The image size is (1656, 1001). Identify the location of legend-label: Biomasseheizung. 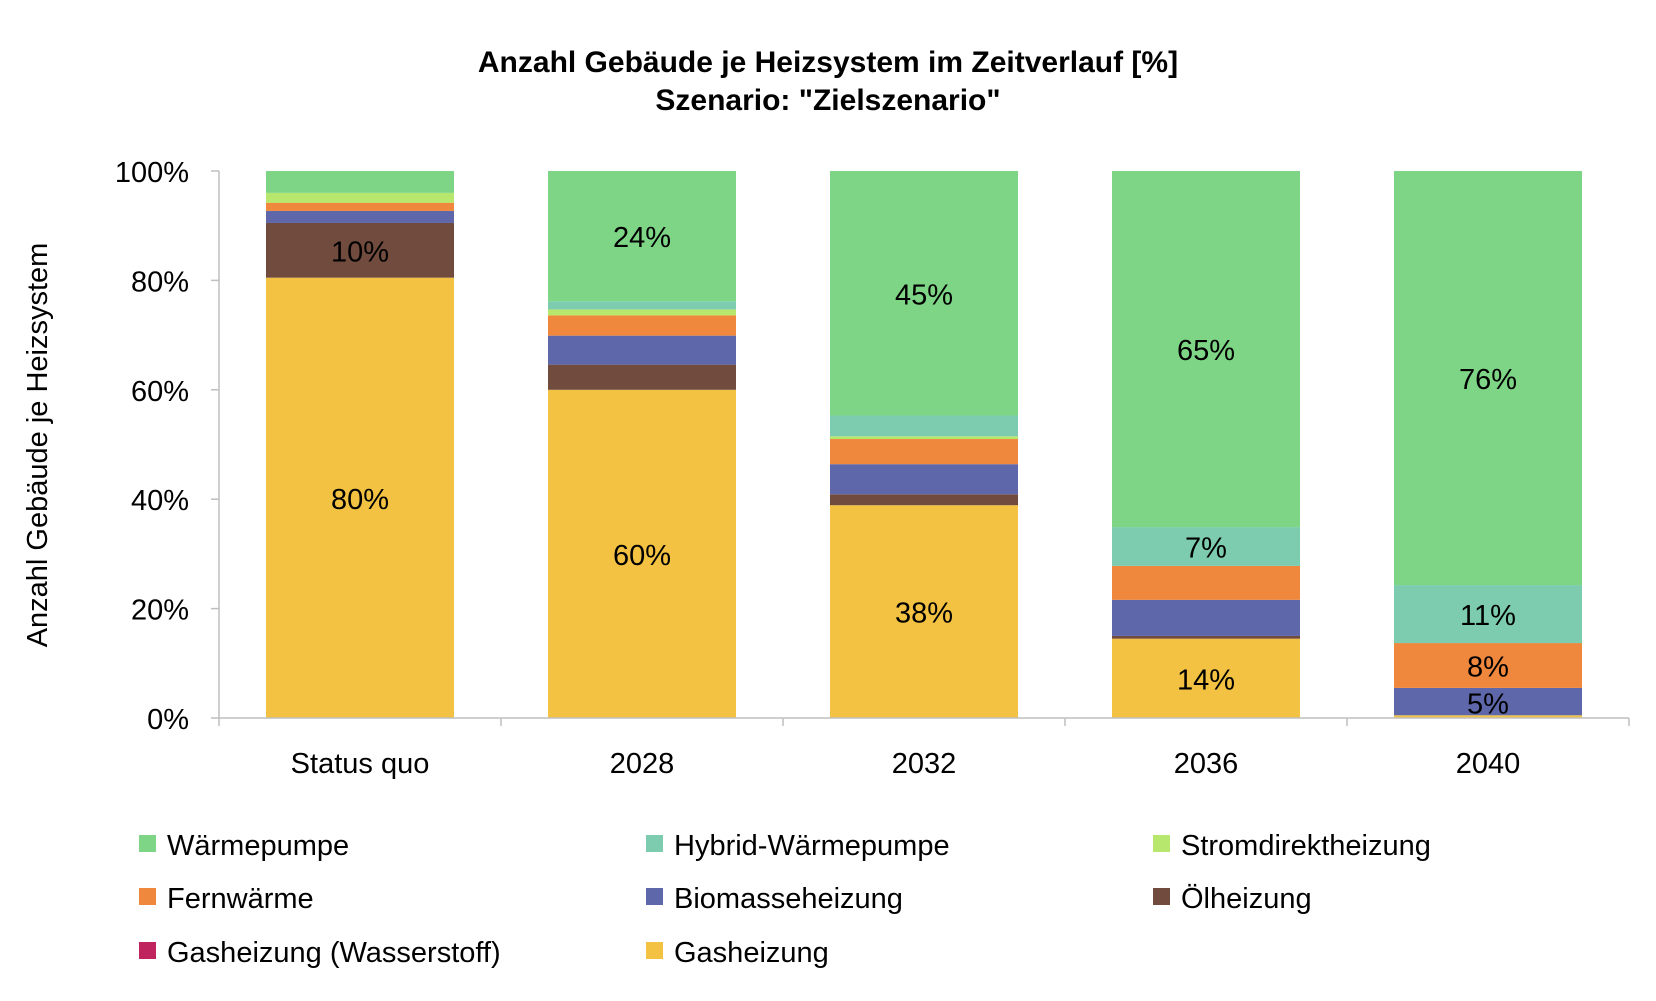
(788, 899).